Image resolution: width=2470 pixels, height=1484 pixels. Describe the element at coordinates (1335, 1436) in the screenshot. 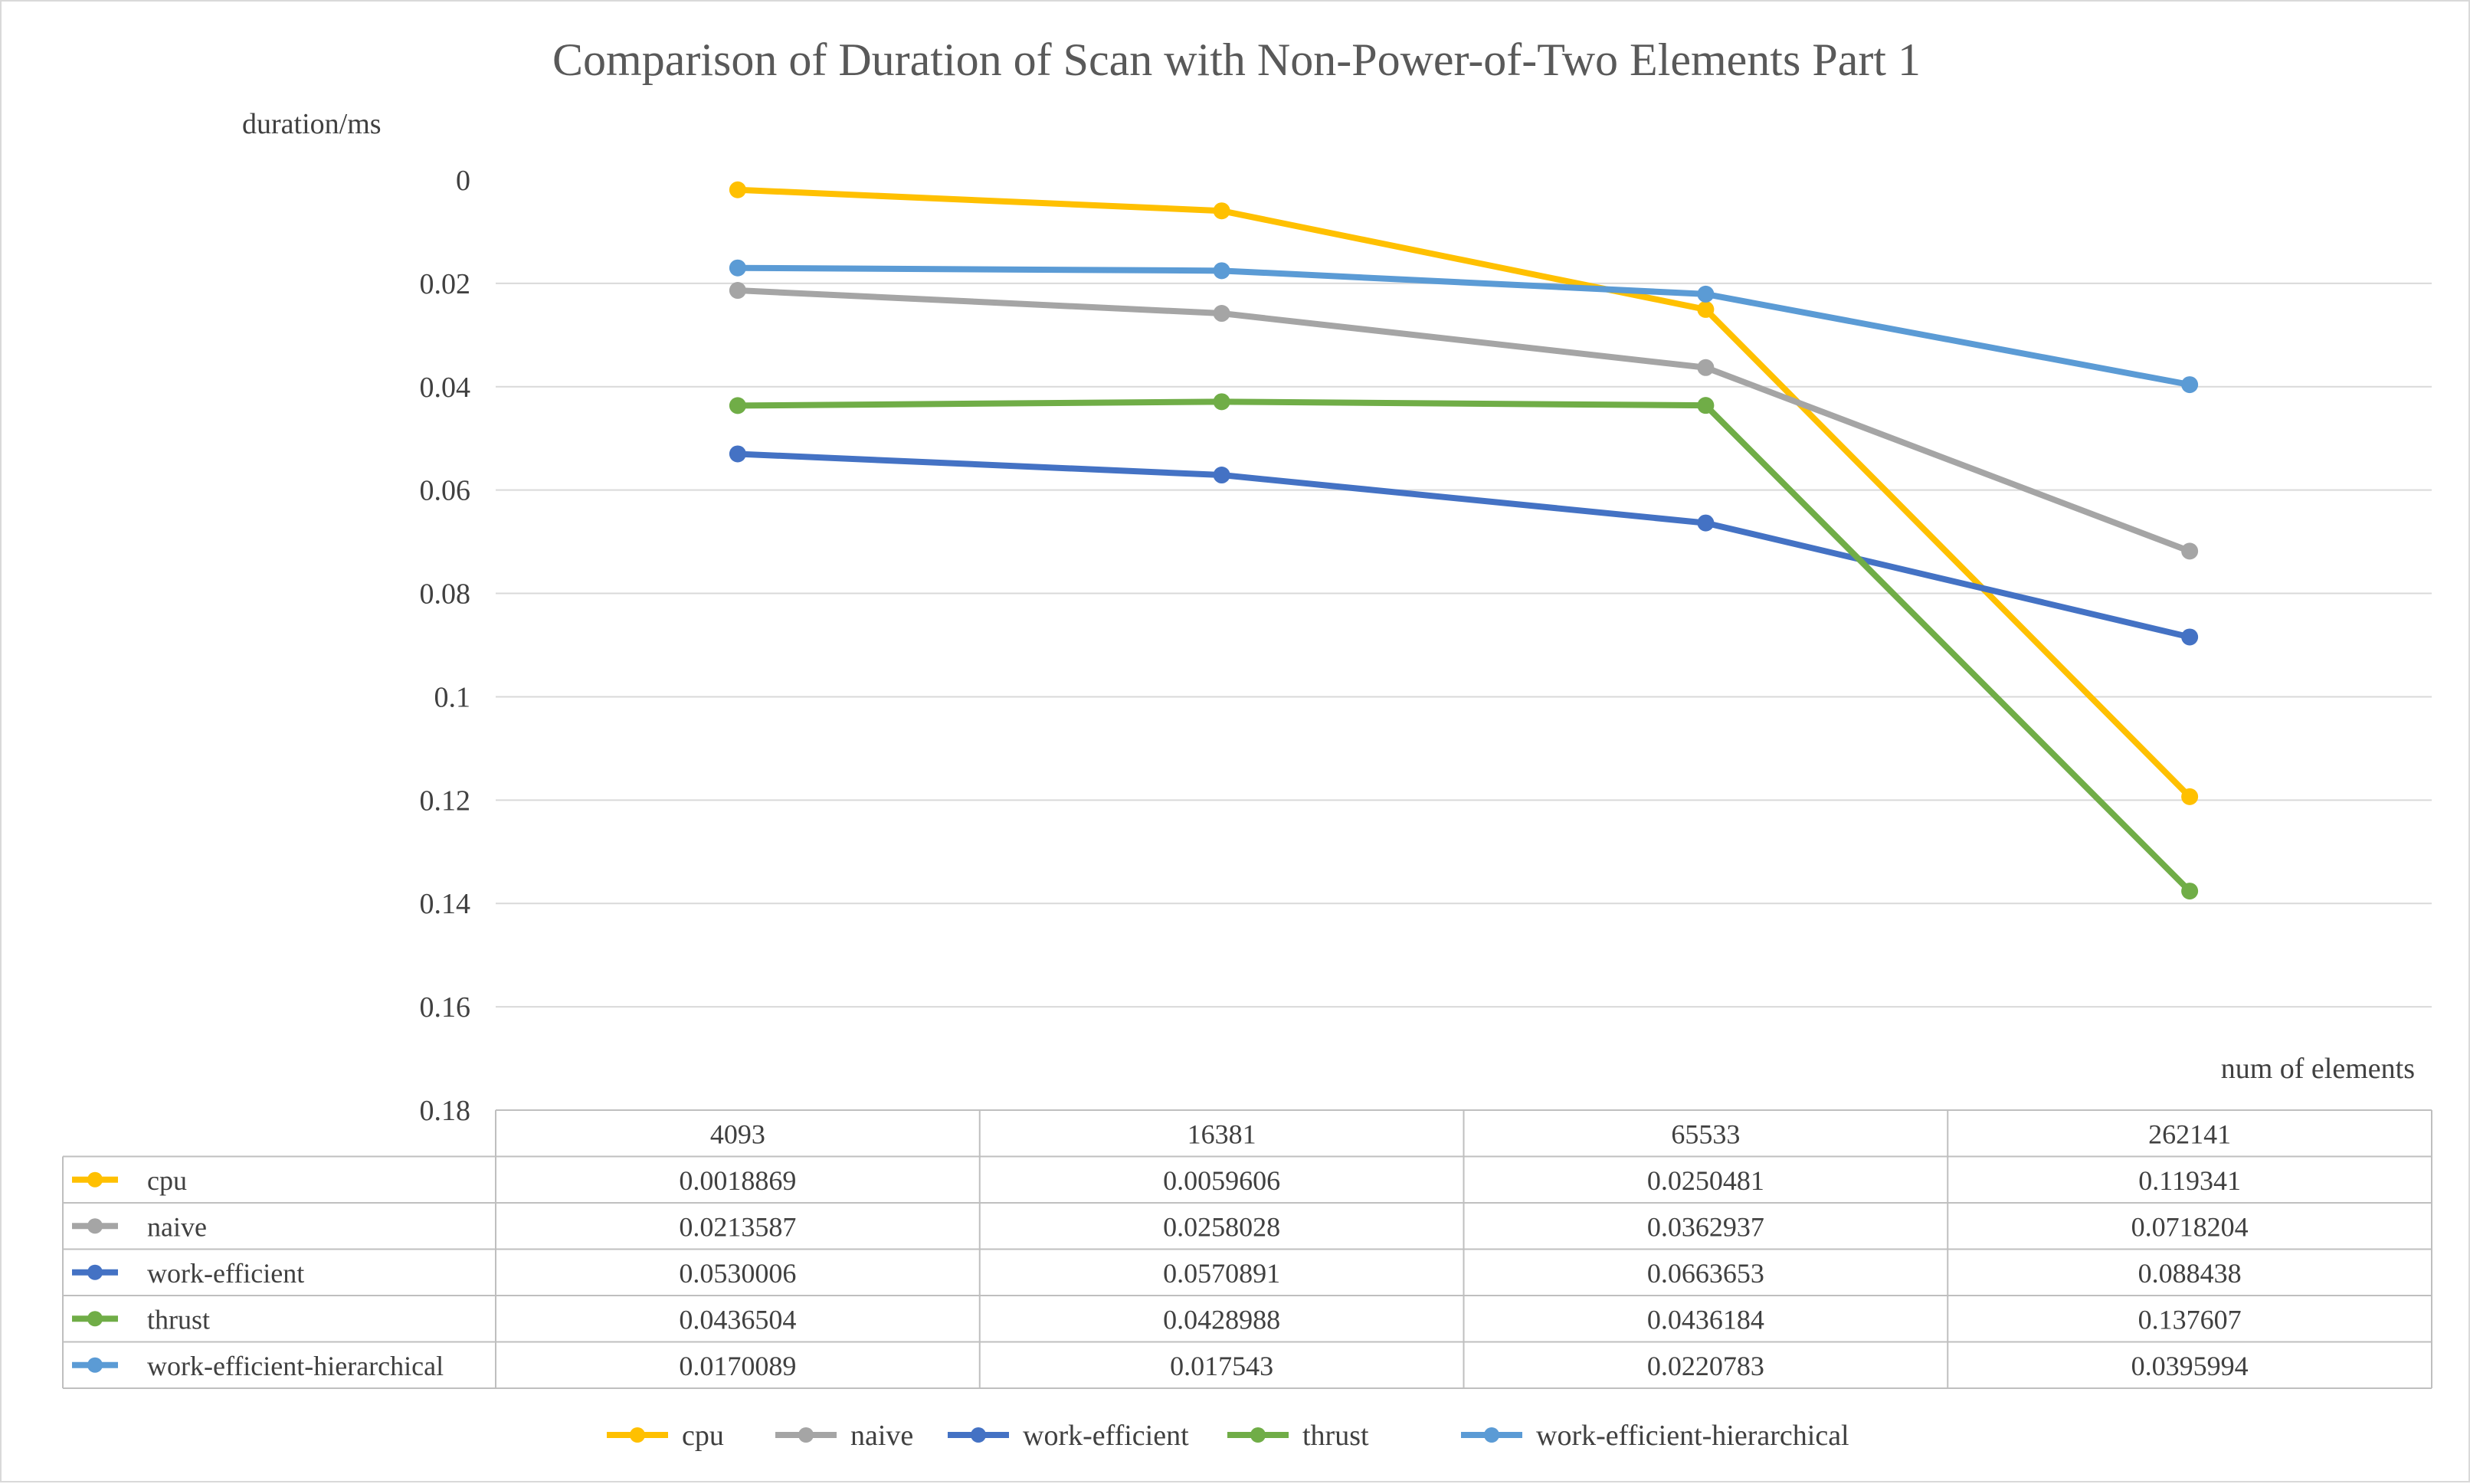

I see `legend-label: thrust` at that location.